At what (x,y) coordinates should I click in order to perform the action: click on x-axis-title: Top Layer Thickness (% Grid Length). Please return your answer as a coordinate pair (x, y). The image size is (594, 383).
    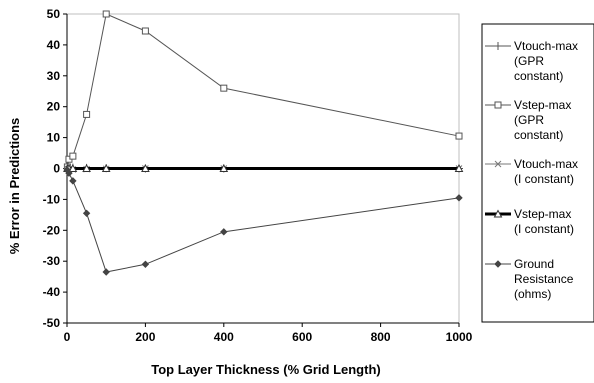
    Looking at the image, I should click on (265, 369).